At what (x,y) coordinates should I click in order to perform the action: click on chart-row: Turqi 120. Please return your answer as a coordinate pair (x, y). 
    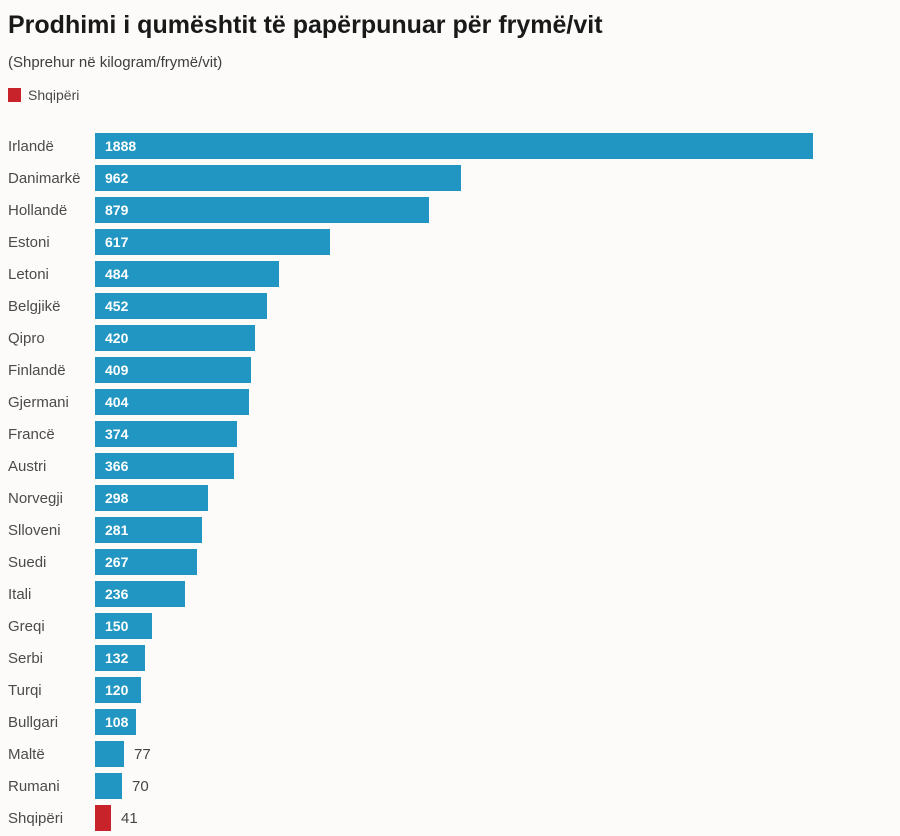
    Looking at the image, I should click on (450, 690).